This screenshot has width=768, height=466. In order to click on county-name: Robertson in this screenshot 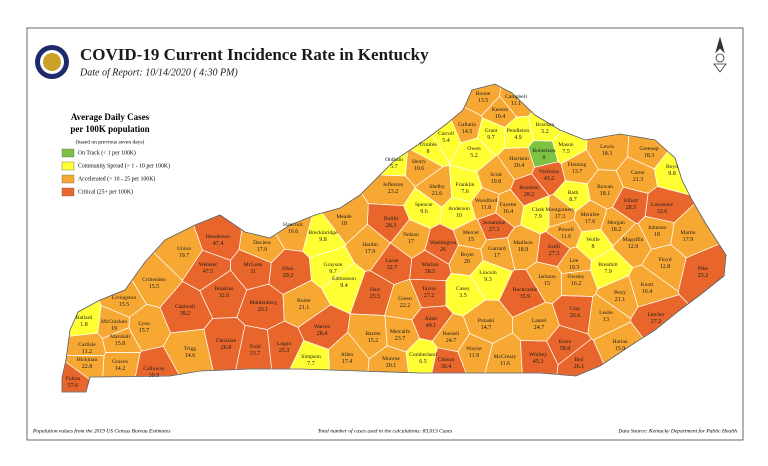, I will do `click(544, 151)`.